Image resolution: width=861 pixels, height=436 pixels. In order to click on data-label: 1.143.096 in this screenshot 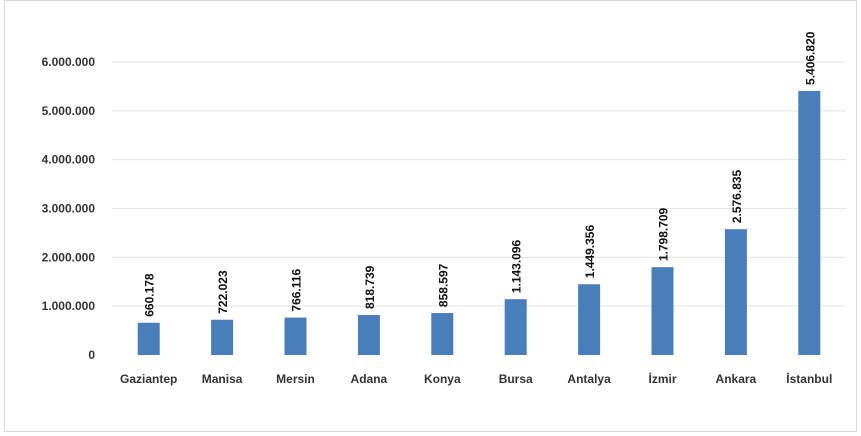, I will do `click(517, 266)`.